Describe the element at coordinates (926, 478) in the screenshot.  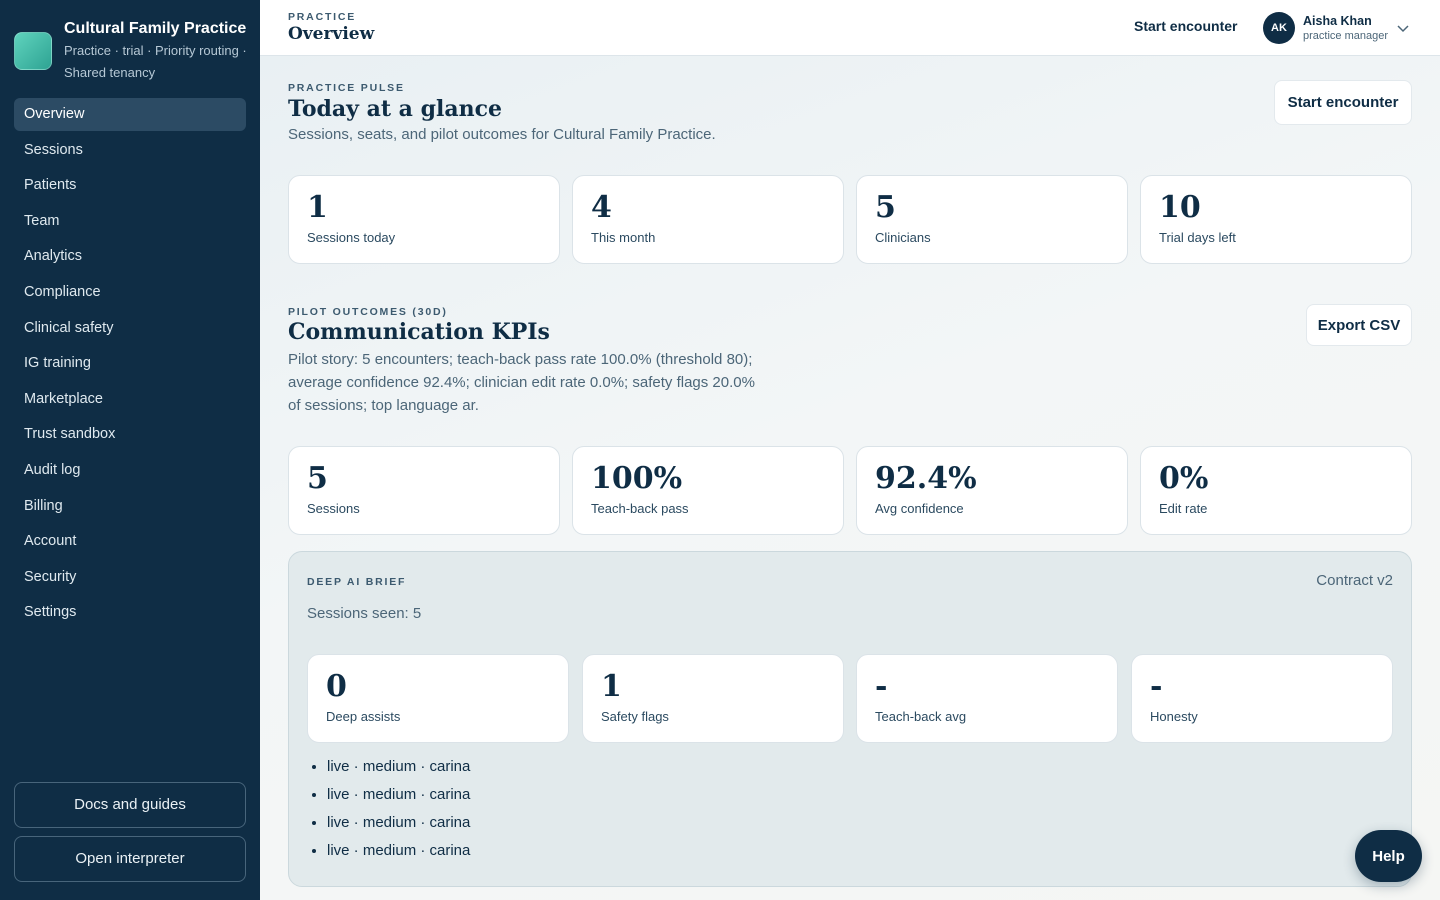
I see `stat-value: 92.4%` at that location.